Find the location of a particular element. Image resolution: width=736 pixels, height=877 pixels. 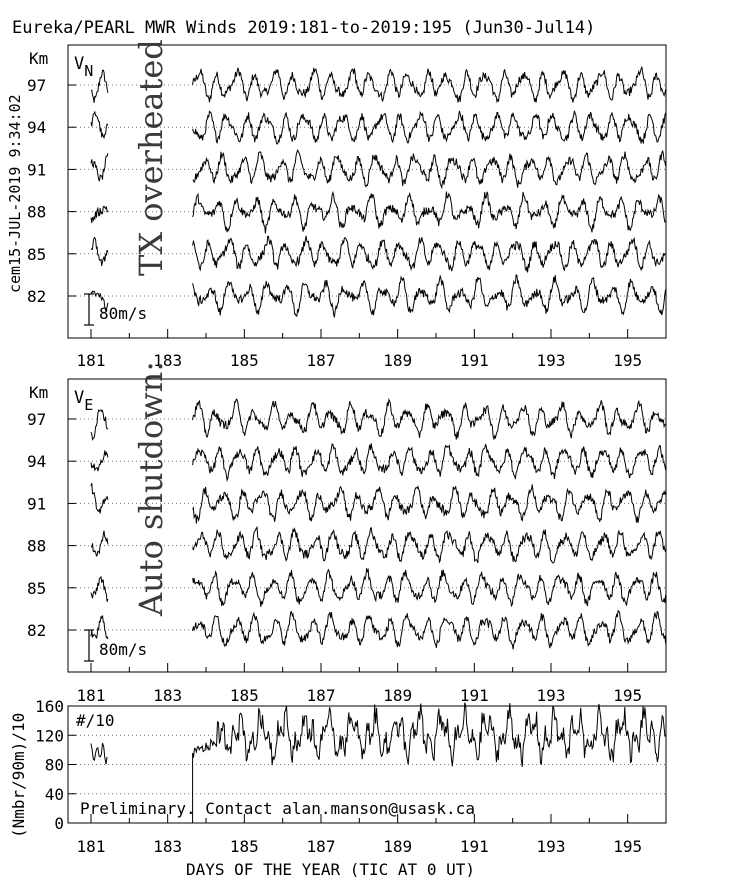

ve-height-label: 91 is located at coordinates (36, 503).